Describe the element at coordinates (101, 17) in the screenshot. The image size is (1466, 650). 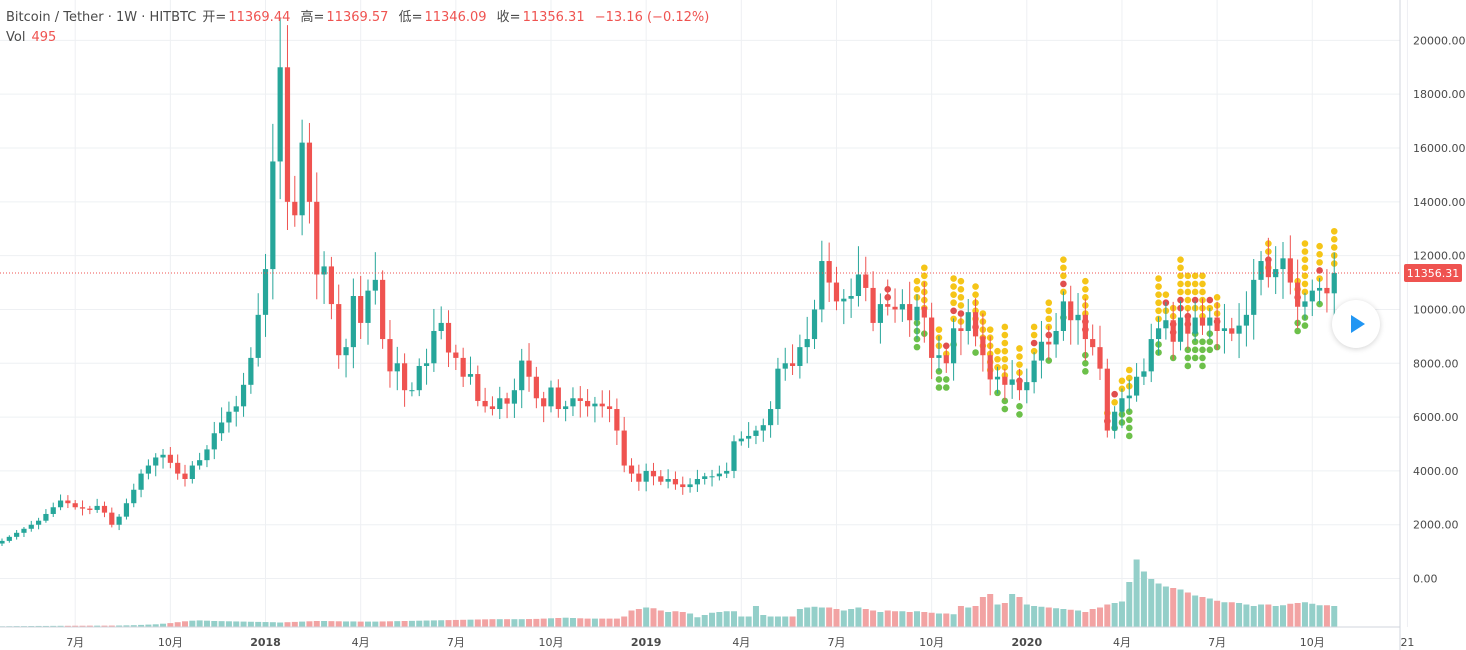
I see `symbol-title: Bitcoin / Tether · 1W · HITBTC` at that location.